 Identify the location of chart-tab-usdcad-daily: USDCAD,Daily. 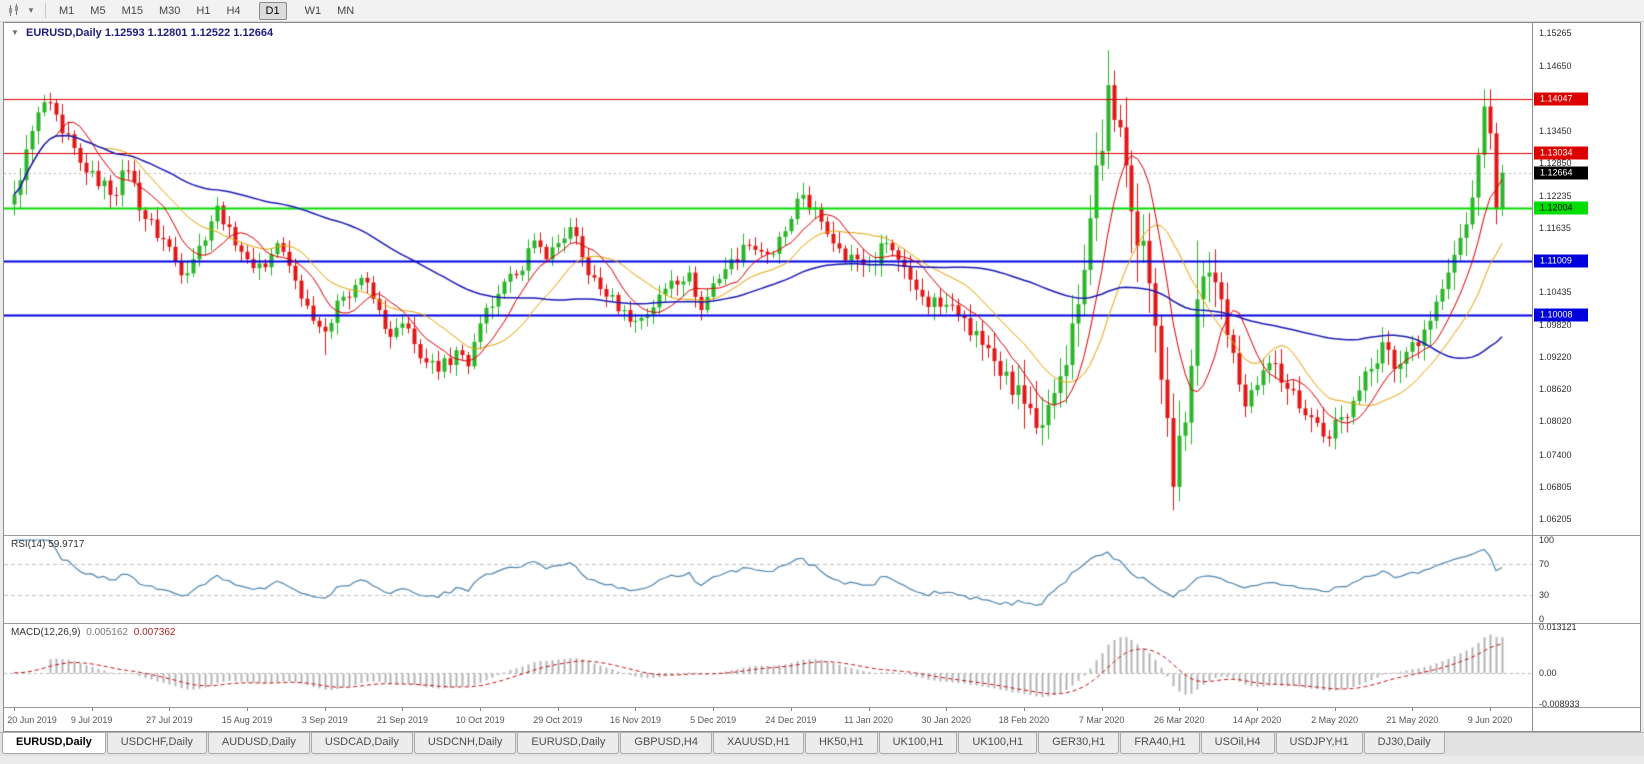
(361, 743).